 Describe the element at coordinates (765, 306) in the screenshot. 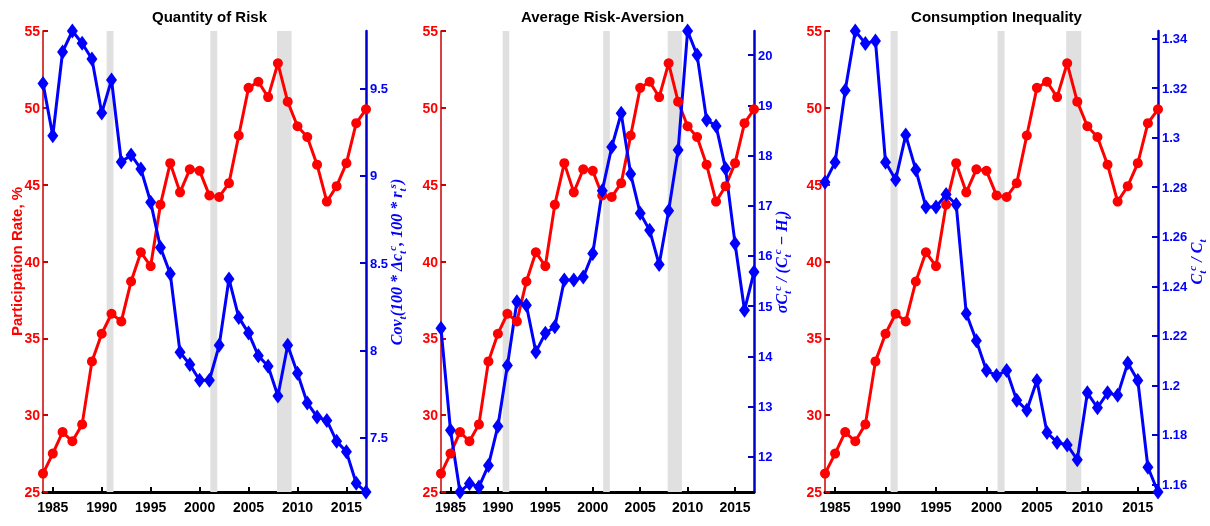

I see `y2-tick-label: 15` at that location.